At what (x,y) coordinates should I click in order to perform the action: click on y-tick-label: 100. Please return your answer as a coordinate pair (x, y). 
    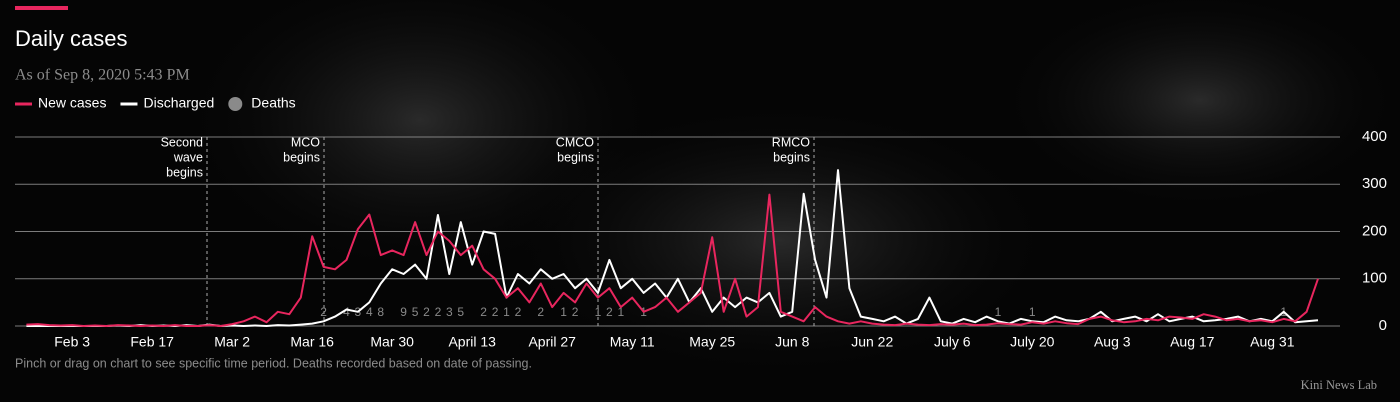
    Looking at the image, I should click on (1374, 278).